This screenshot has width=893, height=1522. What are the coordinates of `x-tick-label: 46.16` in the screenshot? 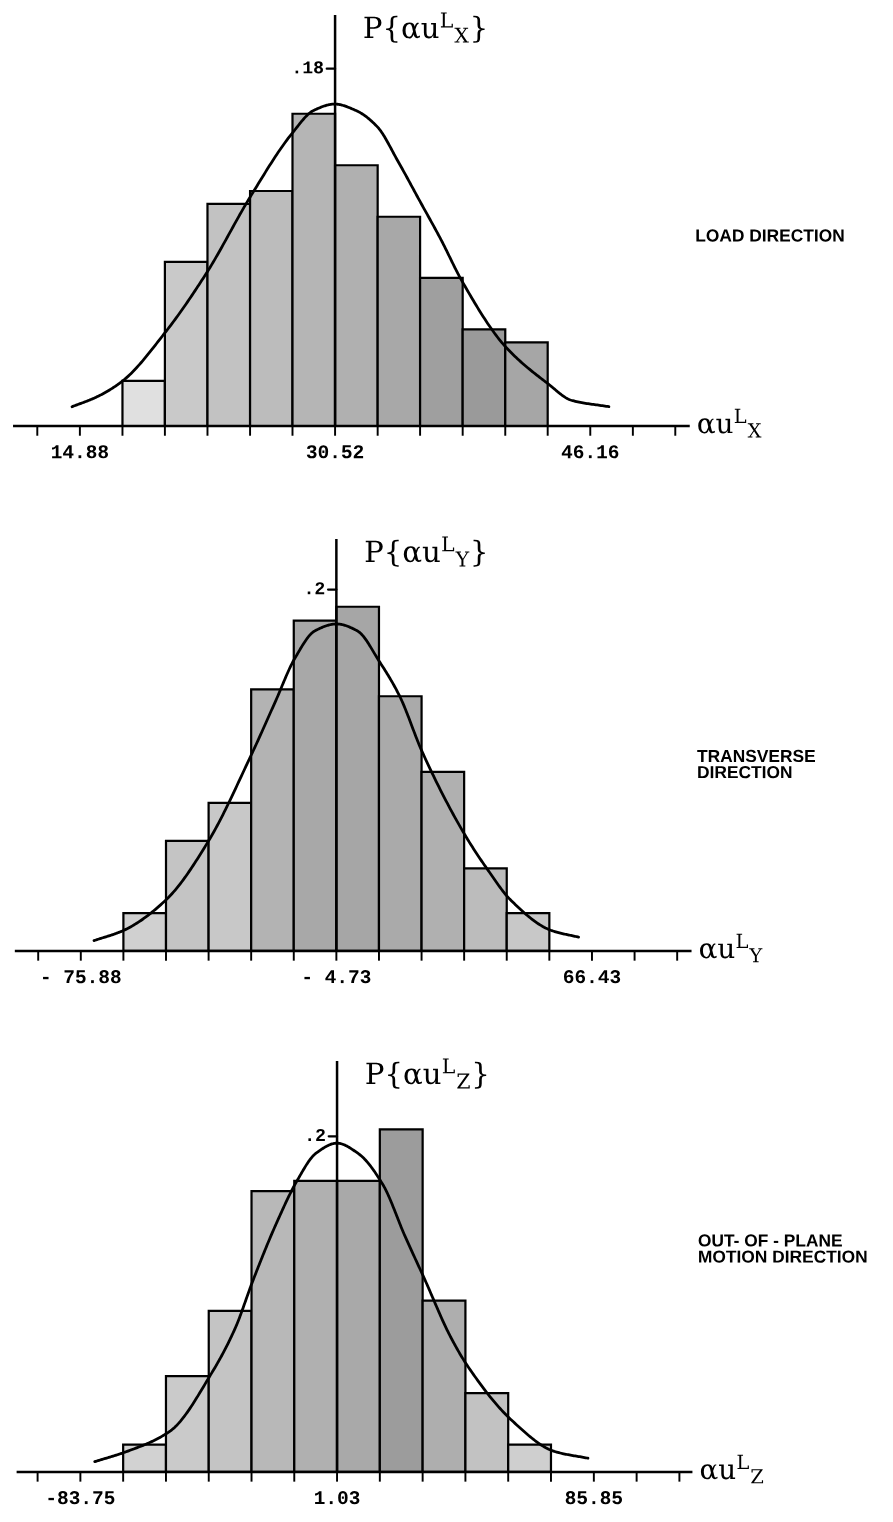 It's located at (590, 452).